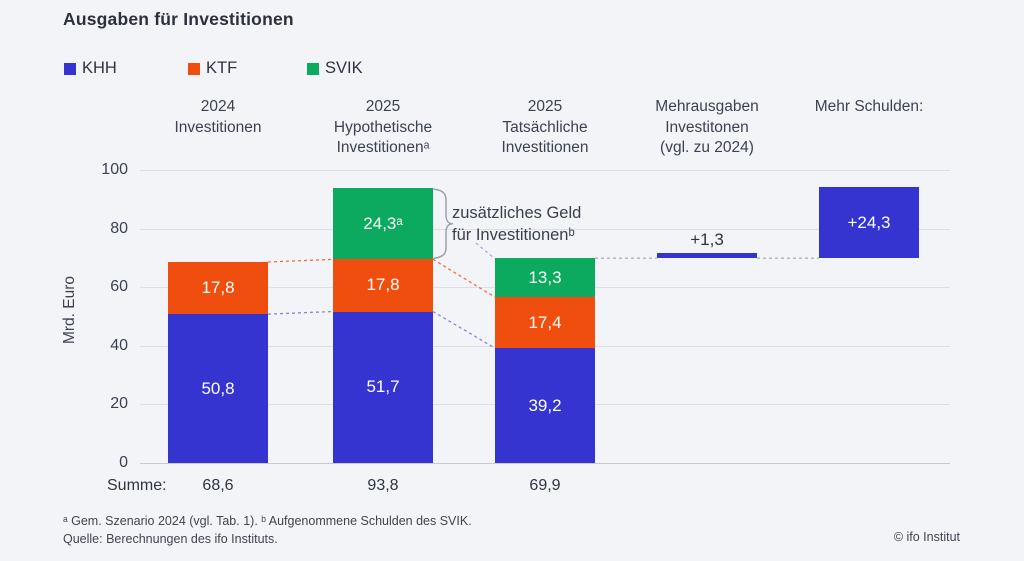  What do you see at coordinates (222, 68) in the screenshot?
I see `legend-label: KTF` at bounding box center [222, 68].